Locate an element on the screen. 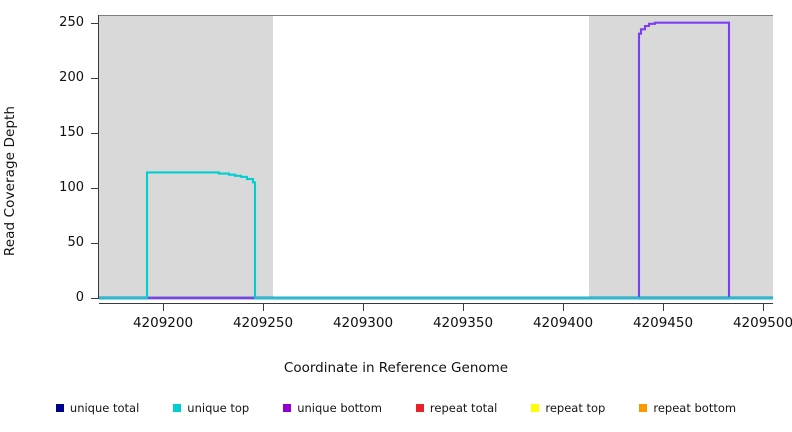 The height and width of the screenshot is (432, 792). legend-label: unique total is located at coordinates (104, 408).